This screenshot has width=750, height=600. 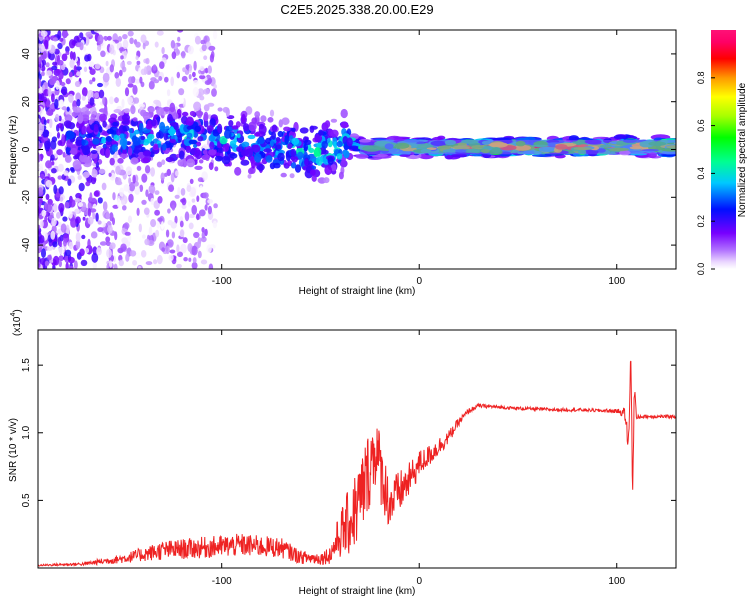 What do you see at coordinates (26, 365) in the screenshot?
I see `snr-y-tick-label: 1.5` at bounding box center [26, 365].